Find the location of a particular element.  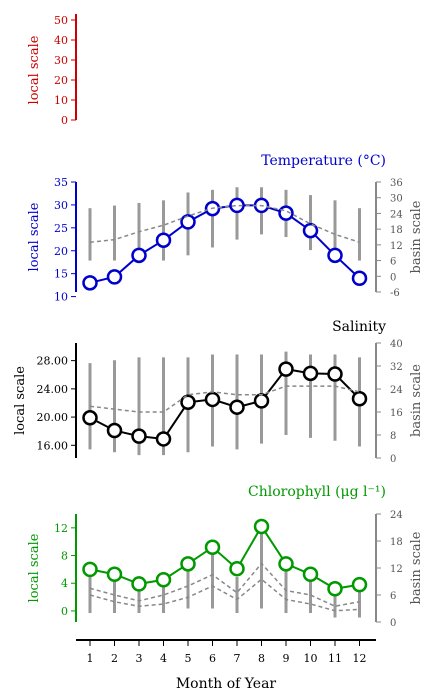

right-tick-label: 16 is located at coordinates (396, 413).